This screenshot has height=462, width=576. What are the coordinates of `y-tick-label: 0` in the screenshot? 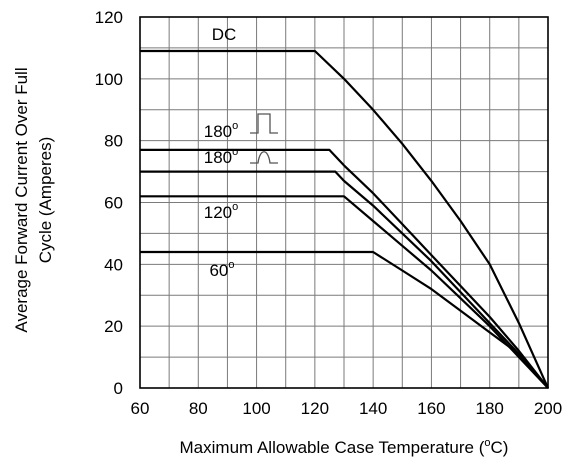 It's located at (118, 388).